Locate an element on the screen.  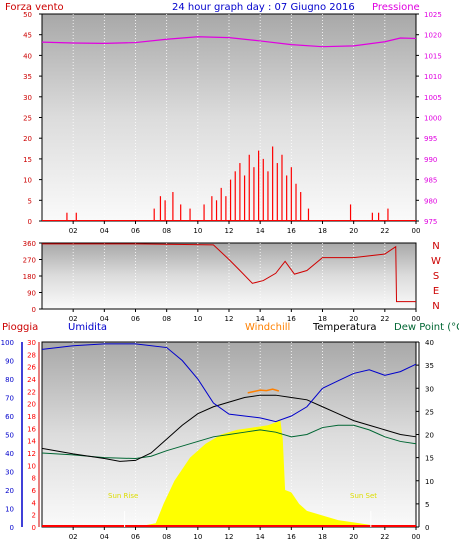
rain-axis-label: 24 is located at coordinates (31, 380).